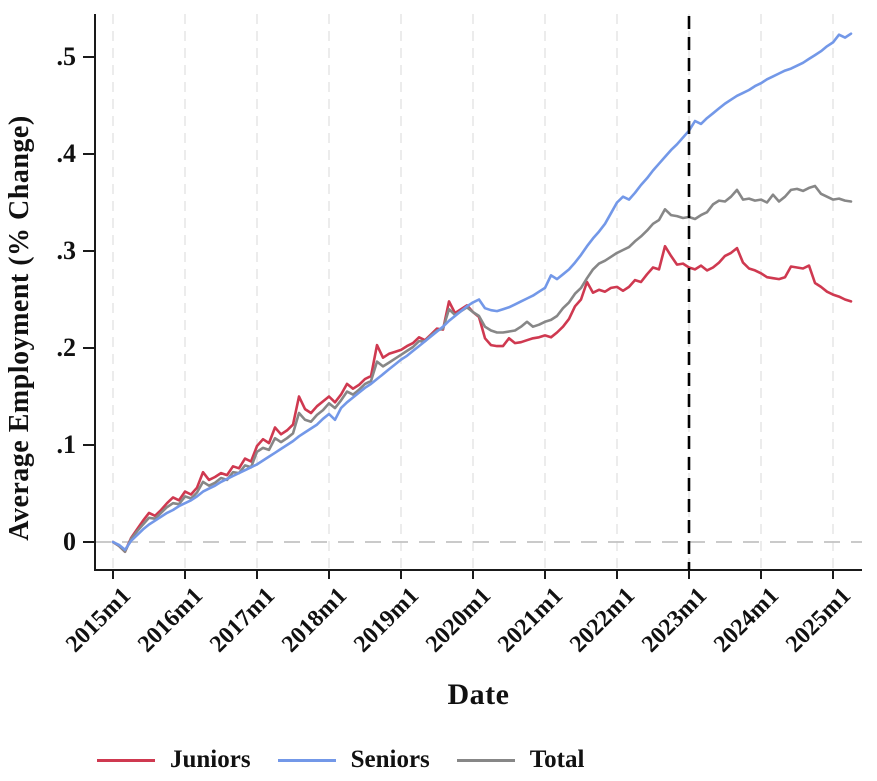  Describe the element at coordinates (66, 250) in the screenshot. I see `y-tick-label: .3` at that location.